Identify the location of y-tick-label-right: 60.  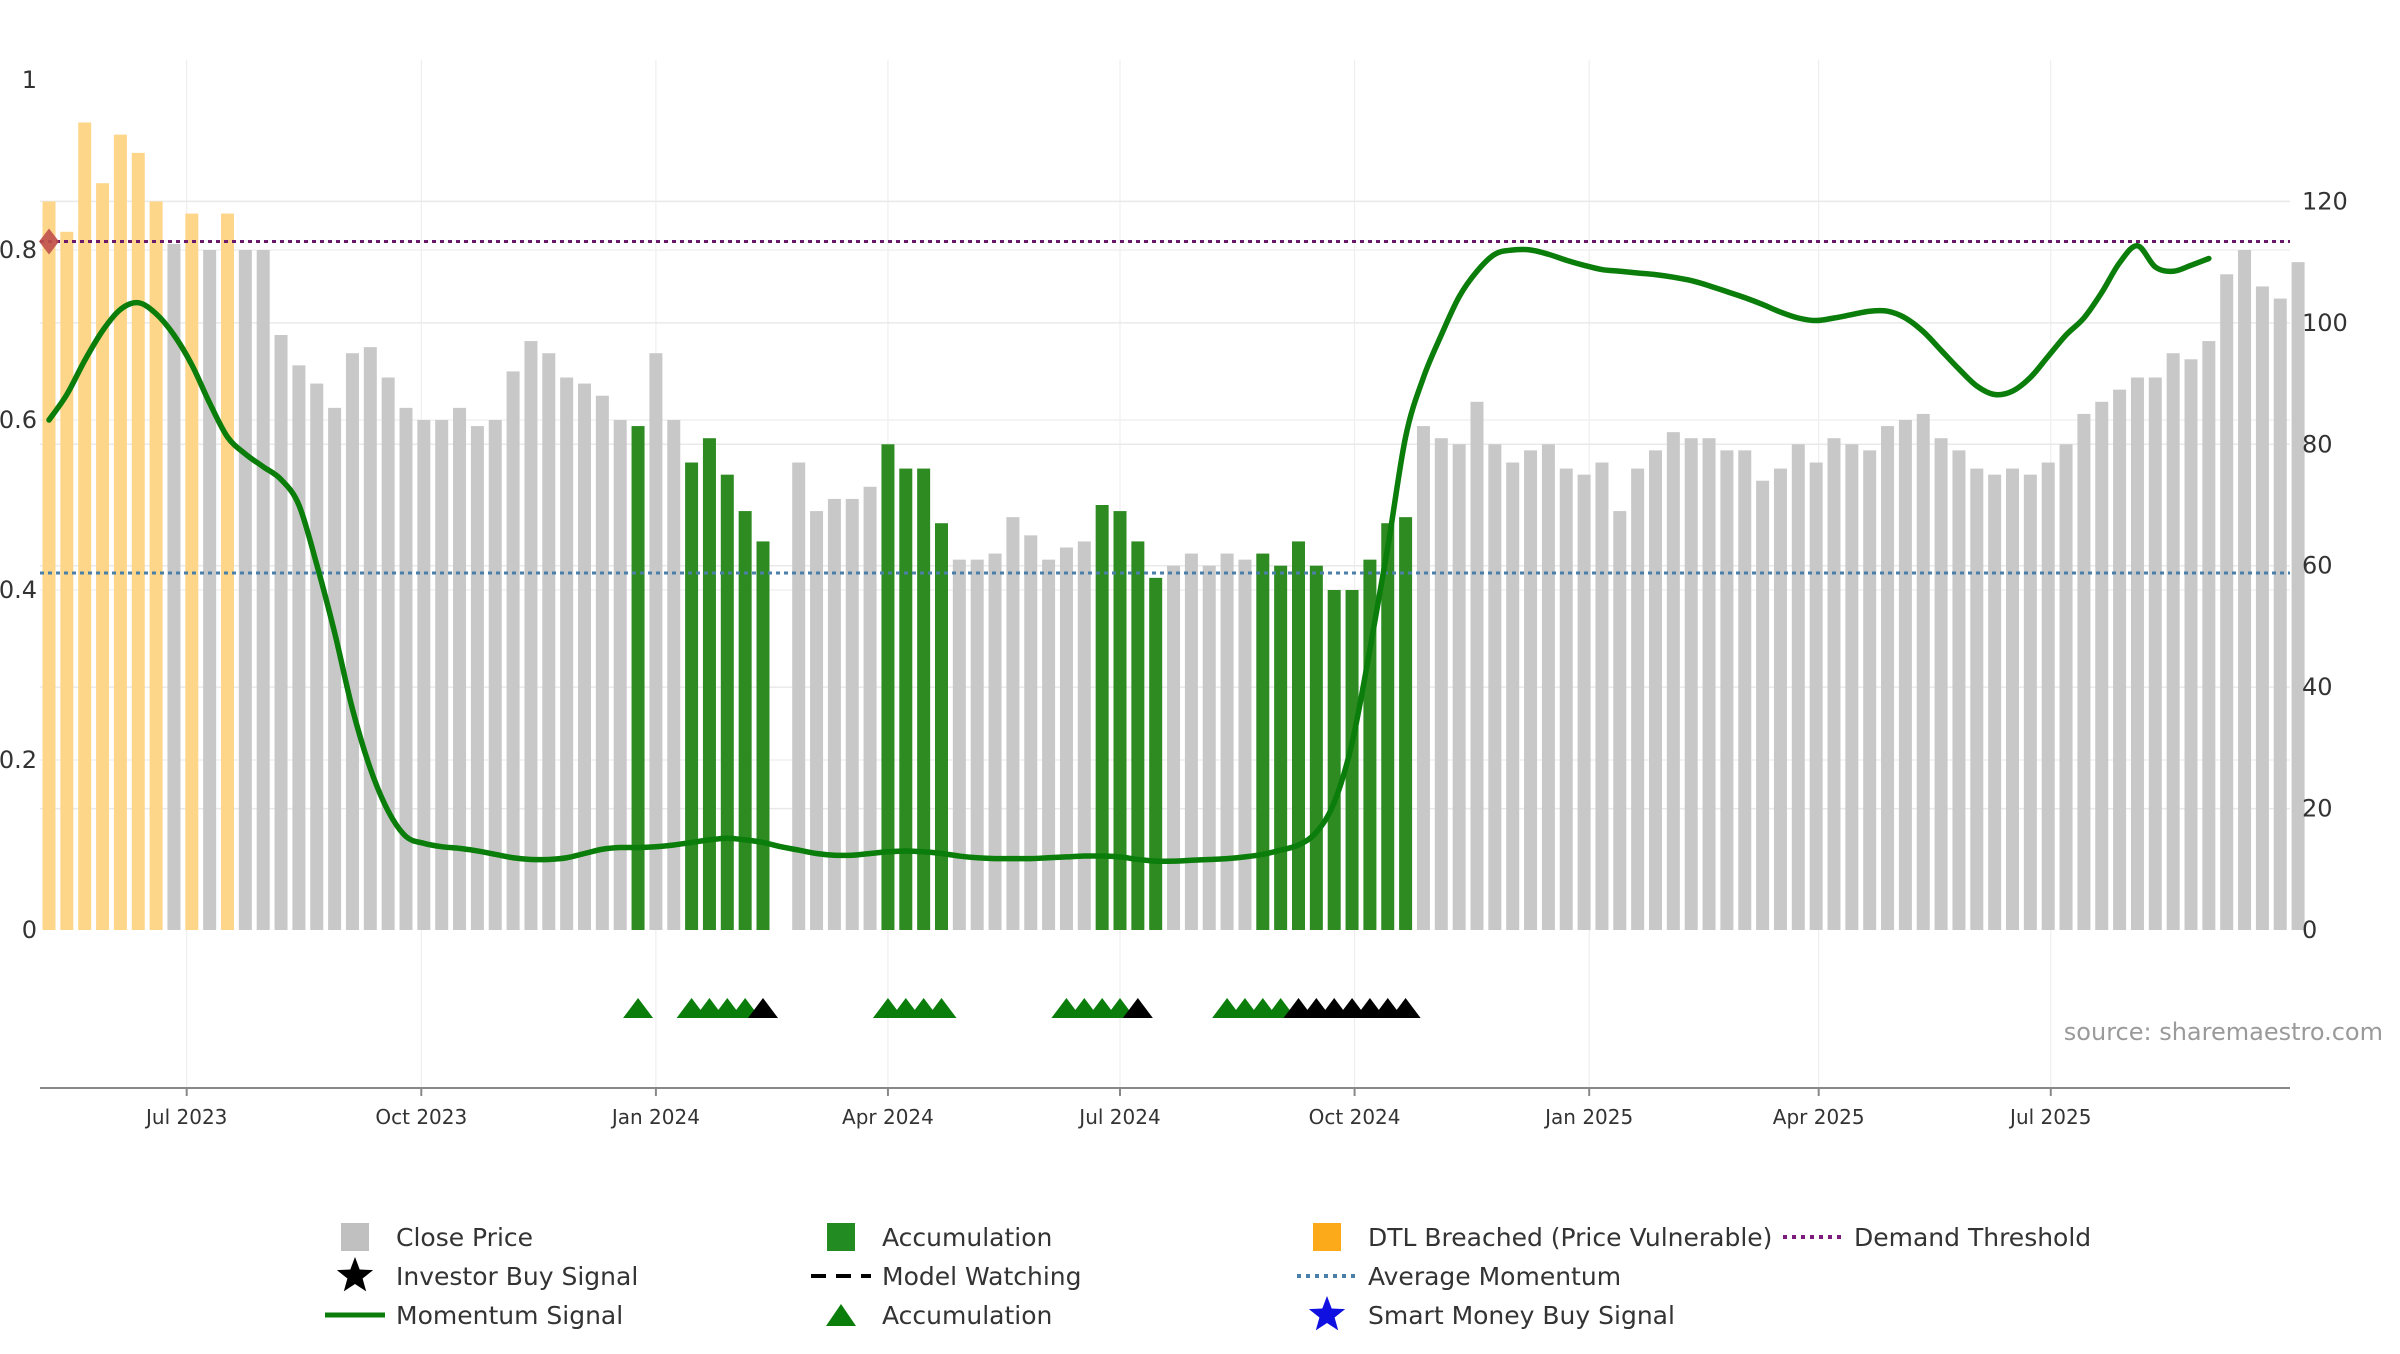
(2317, 566).